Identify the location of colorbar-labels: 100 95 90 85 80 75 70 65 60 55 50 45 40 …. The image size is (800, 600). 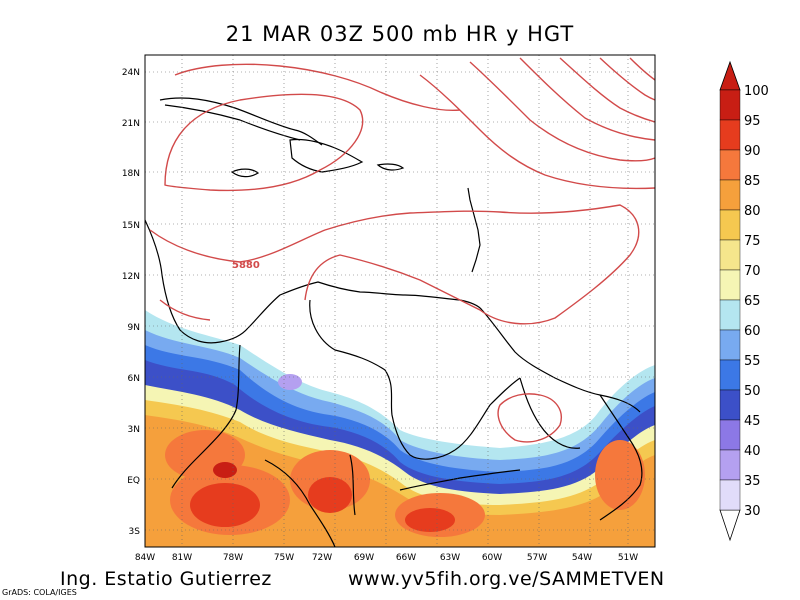
(756, 301).